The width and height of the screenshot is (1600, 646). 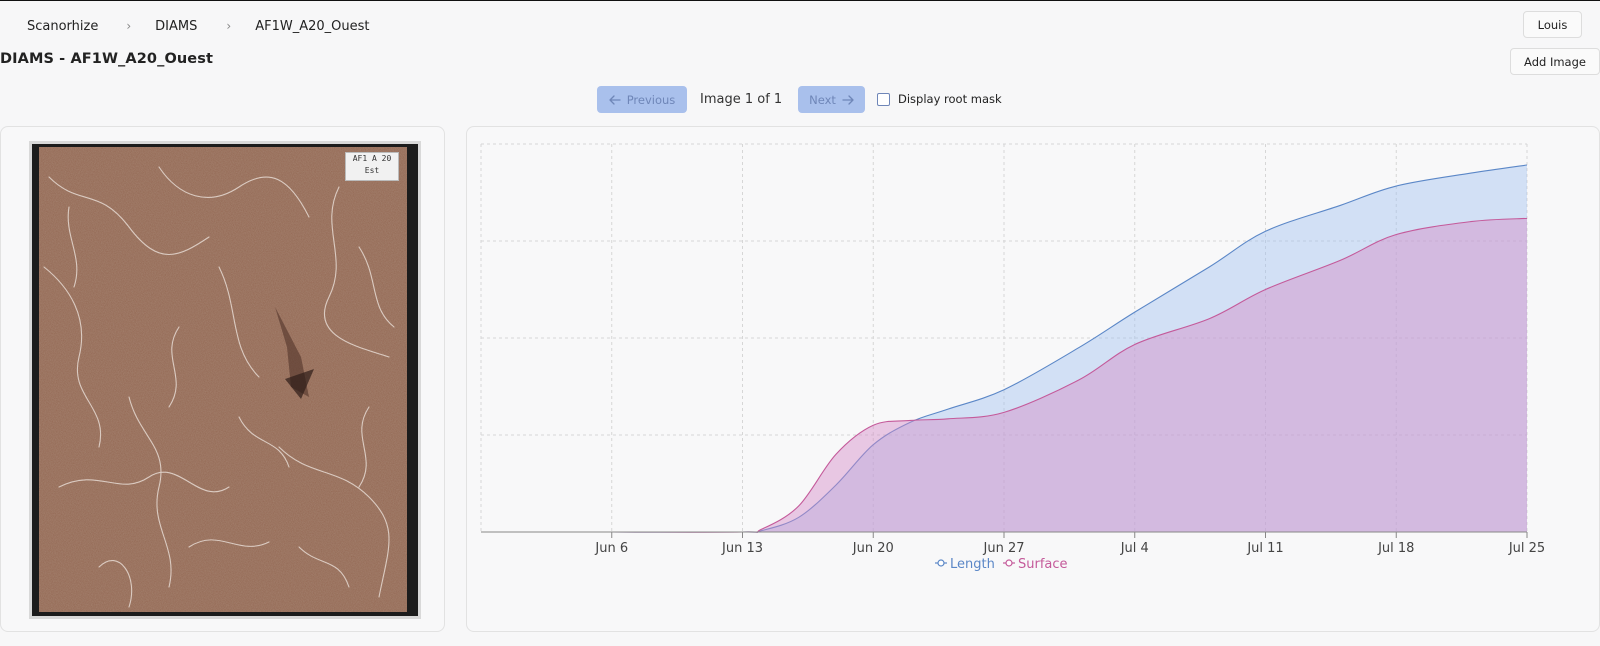 What do you see at coordinates (651, 99) in the screenshot?
I see `previous-label: Previous` at bounding box center [651, 99].